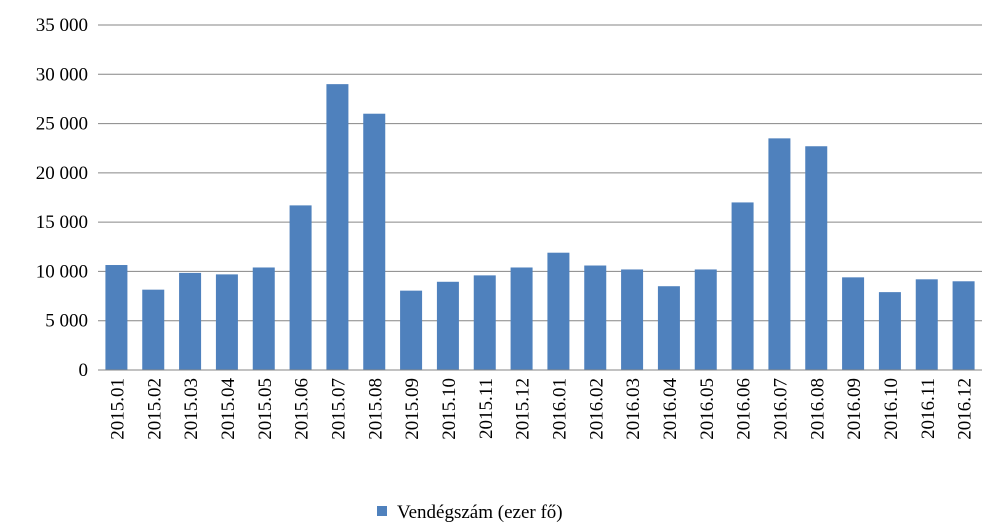 The image size is (982, 525). Describe the element at coordinates (596, 409) in the screenshot. I see `x-tick-label: 2016.02` at that location.